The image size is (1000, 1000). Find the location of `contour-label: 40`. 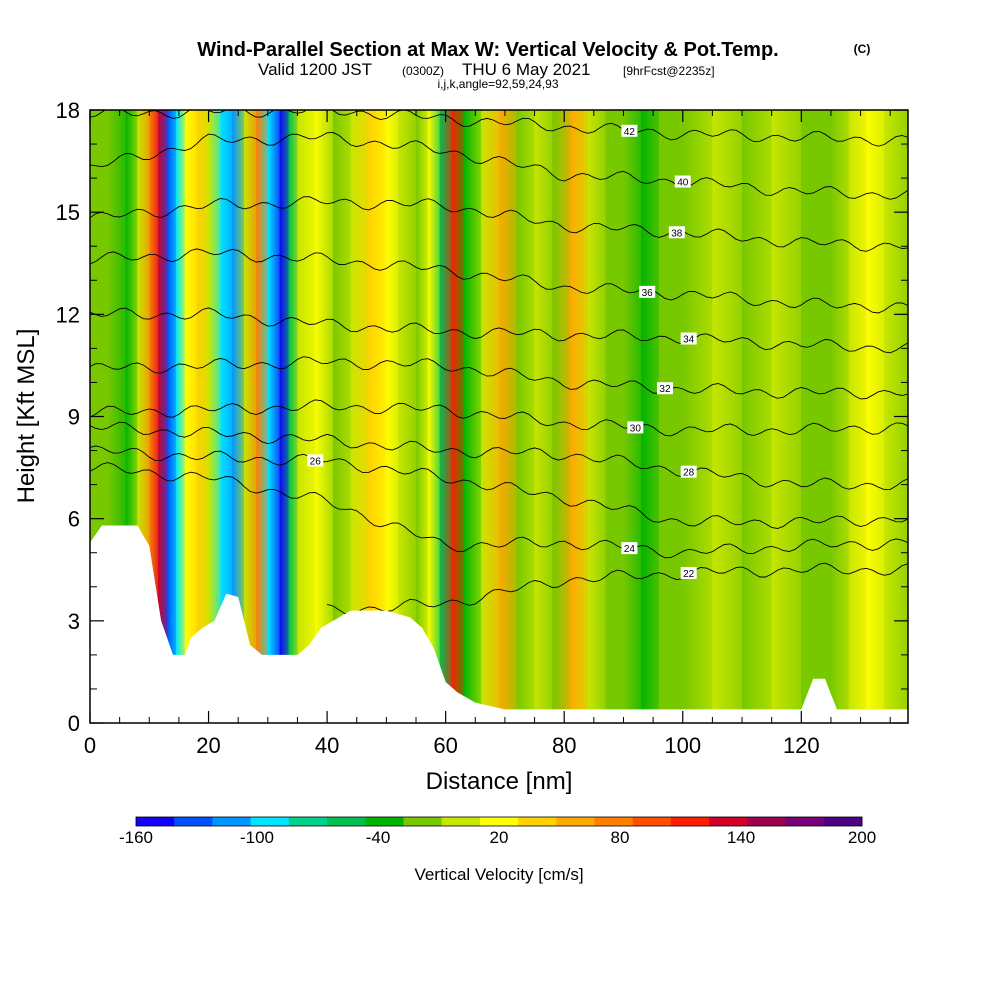

contour-label: 40 is located at coordinates (682, 182).